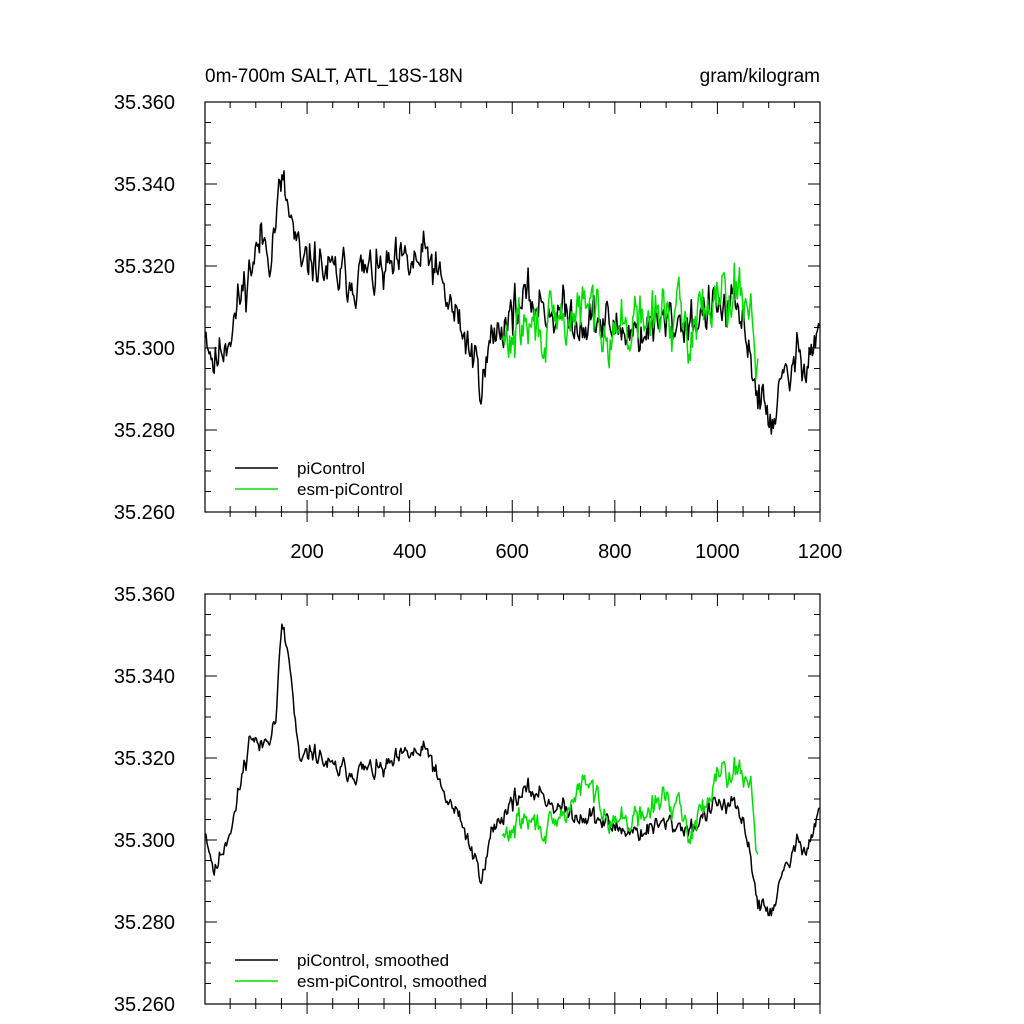 Image resolution: width=1024 pixels, height=1024 pixels. I want to click on x-tick-label: 1200, so click(820, 552).